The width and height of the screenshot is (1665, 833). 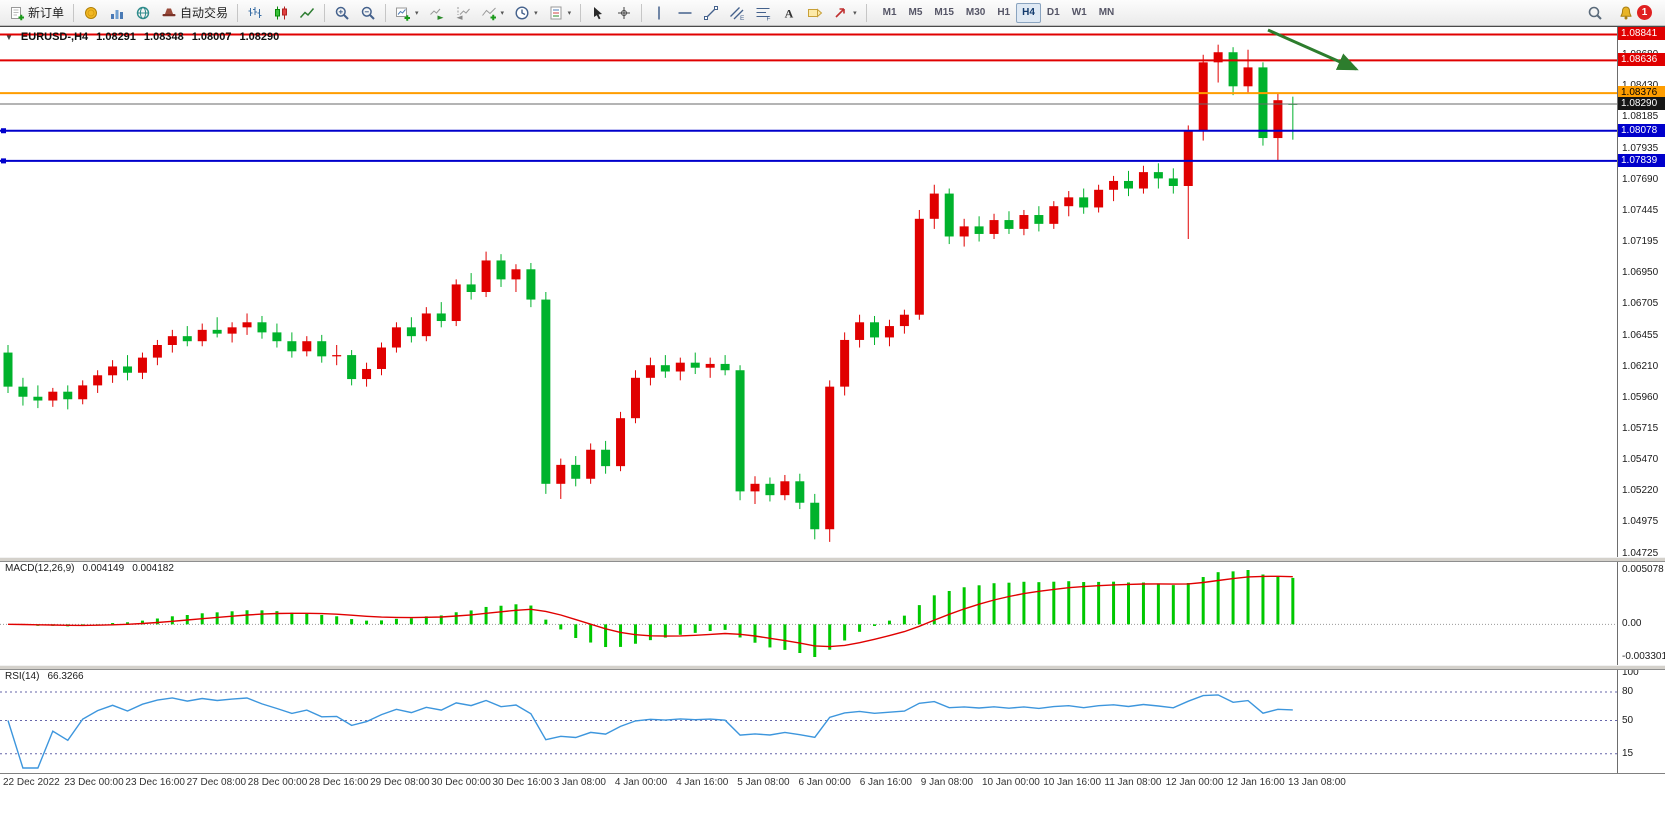 What do you see at coordinates (1628, 691) in the screenshot?
I see `rsi-scale-label: 80` at bounding box center [1628, 691].